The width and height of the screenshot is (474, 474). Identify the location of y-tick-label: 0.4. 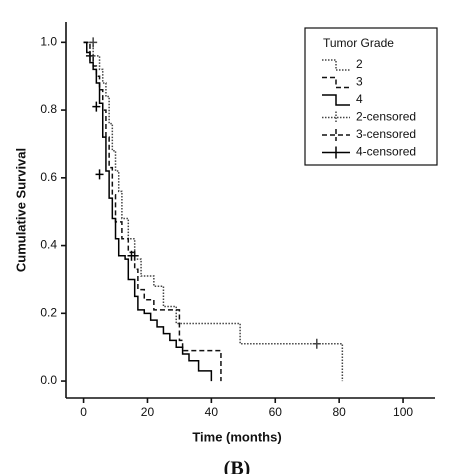
(48, 245).